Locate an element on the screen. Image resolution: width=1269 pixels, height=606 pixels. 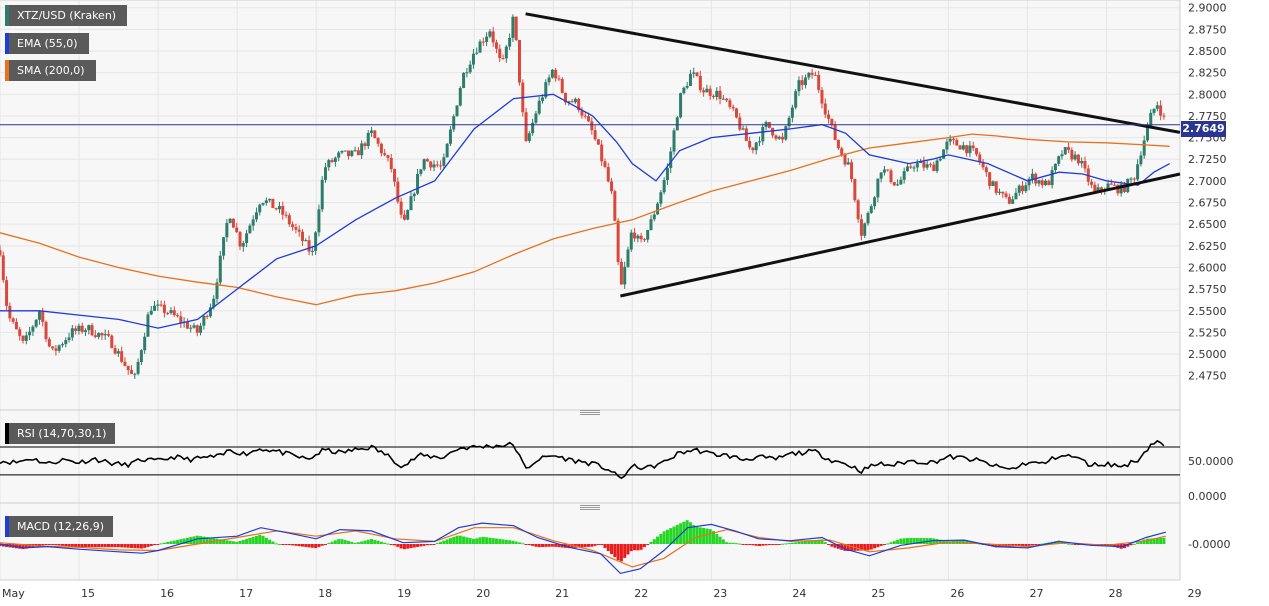
x-tick-label: 26 is located at coordinates (957, 593).